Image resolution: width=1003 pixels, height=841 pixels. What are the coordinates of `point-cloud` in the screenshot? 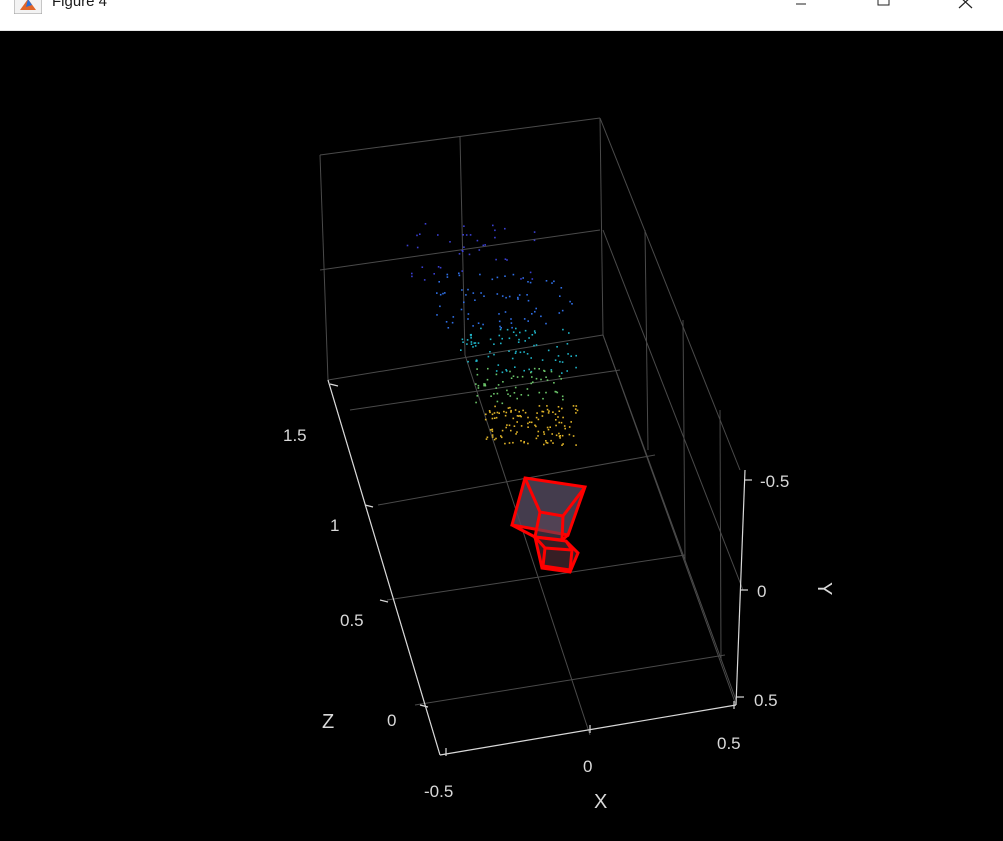 It's located at (492, 334).